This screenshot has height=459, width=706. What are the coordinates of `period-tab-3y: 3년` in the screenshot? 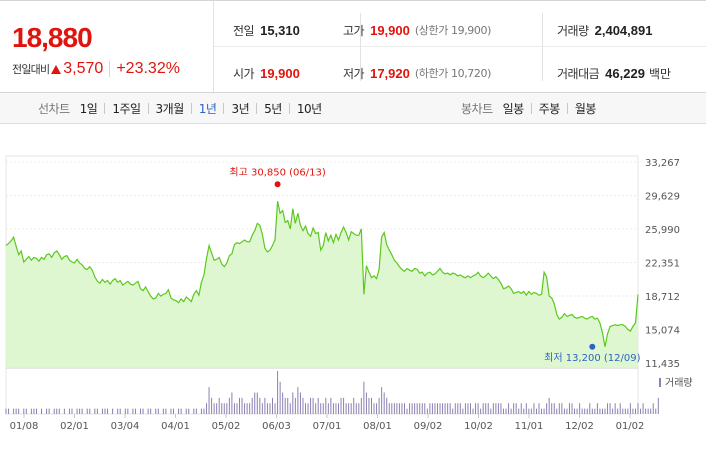 It's located at (240, 109).